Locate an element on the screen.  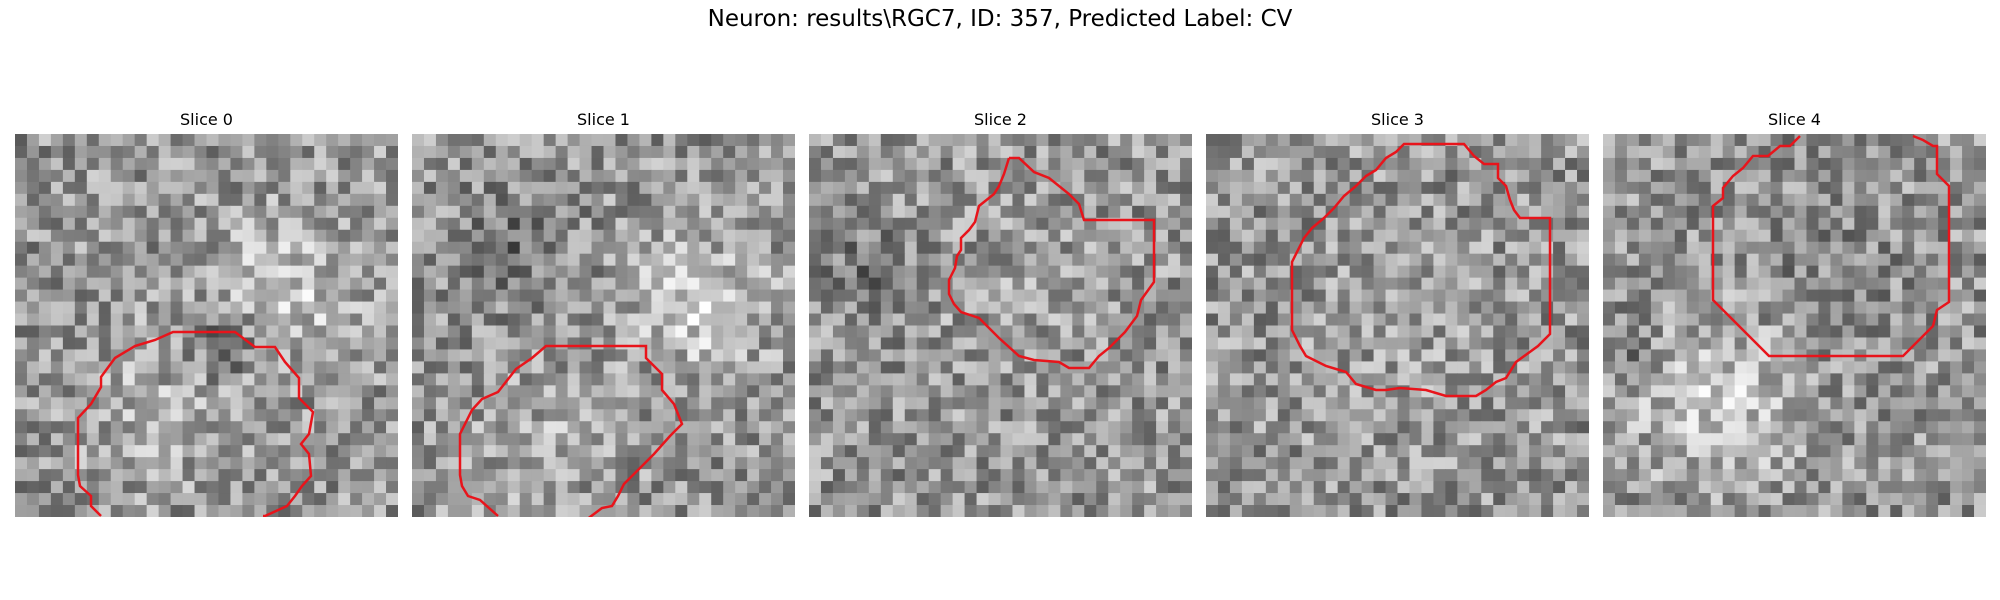
slice-panel-2: Slice 2 is located at coordinates (1000, 312).